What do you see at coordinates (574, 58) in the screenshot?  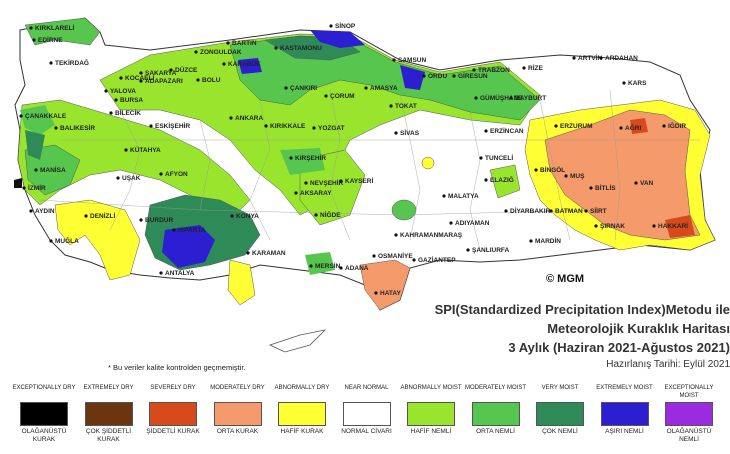 I see `city-dot-artvi-n` at bounding box center [574, 58].